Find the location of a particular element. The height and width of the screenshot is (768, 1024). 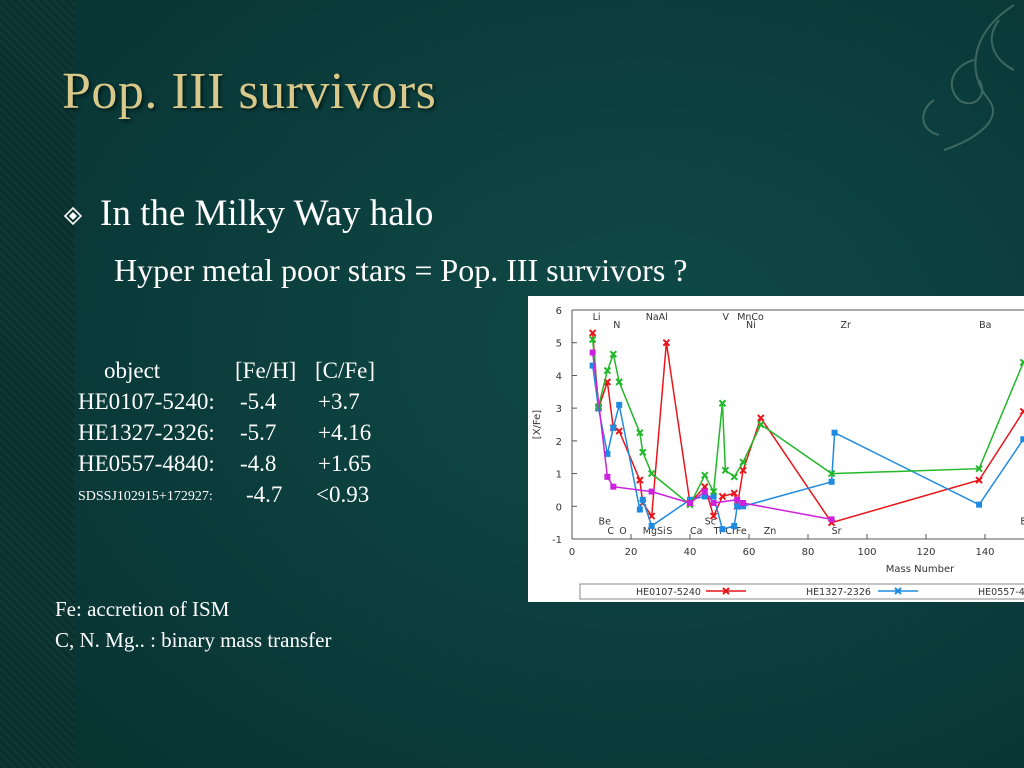

x-tick-label: 20 is located at coordinates (631, 552).